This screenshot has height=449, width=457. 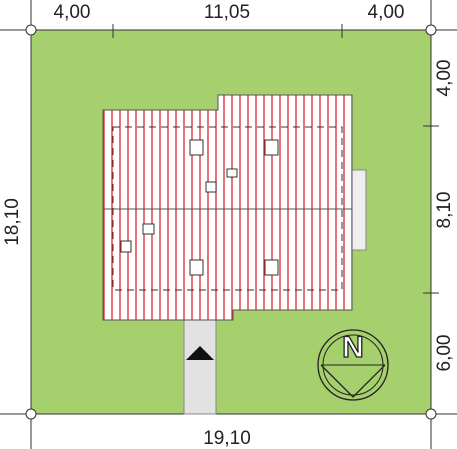 What do you see at coordinates (227, 438) in the screenshot?
I see `dimension-label: 19,10` at bounding box center [227, 438].